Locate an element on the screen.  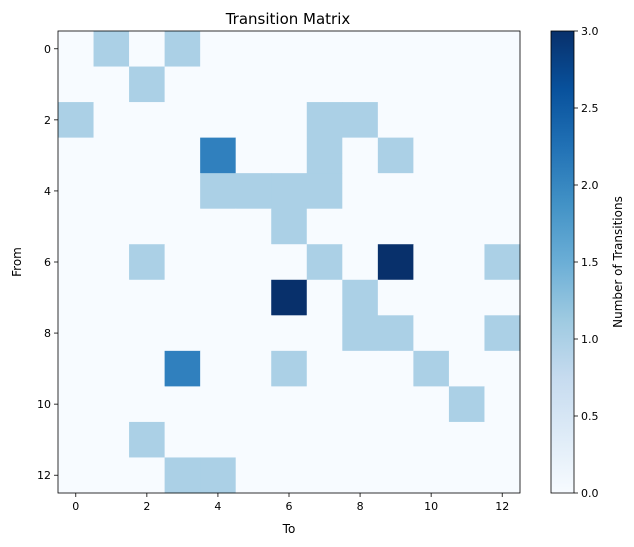
x-tick-label: 2 is located at coordinates (146, 506).